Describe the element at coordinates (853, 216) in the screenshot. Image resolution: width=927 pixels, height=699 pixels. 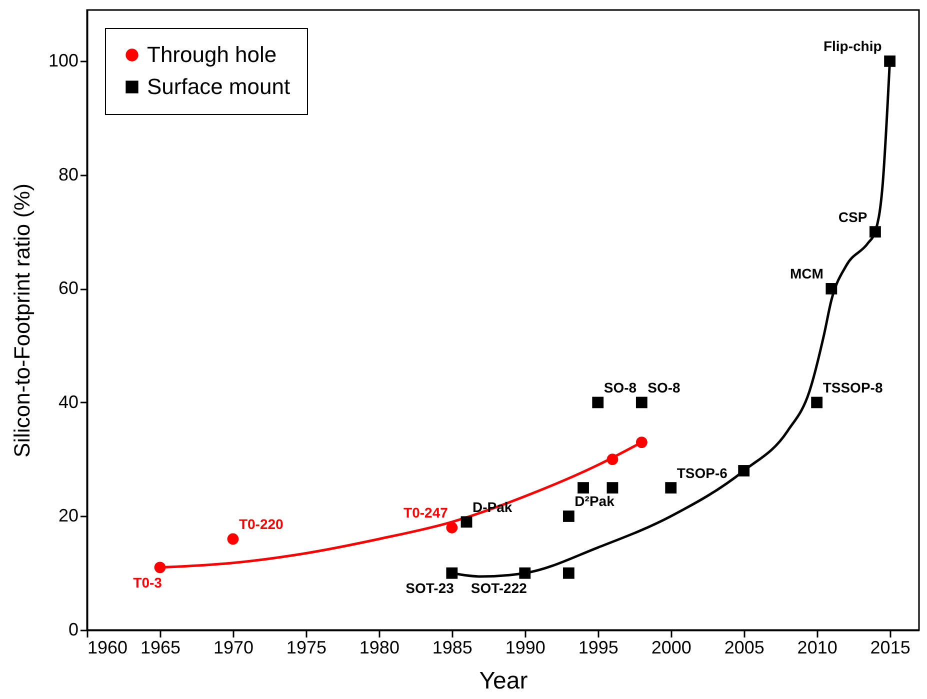
I see `annotation: CSP` at that location.